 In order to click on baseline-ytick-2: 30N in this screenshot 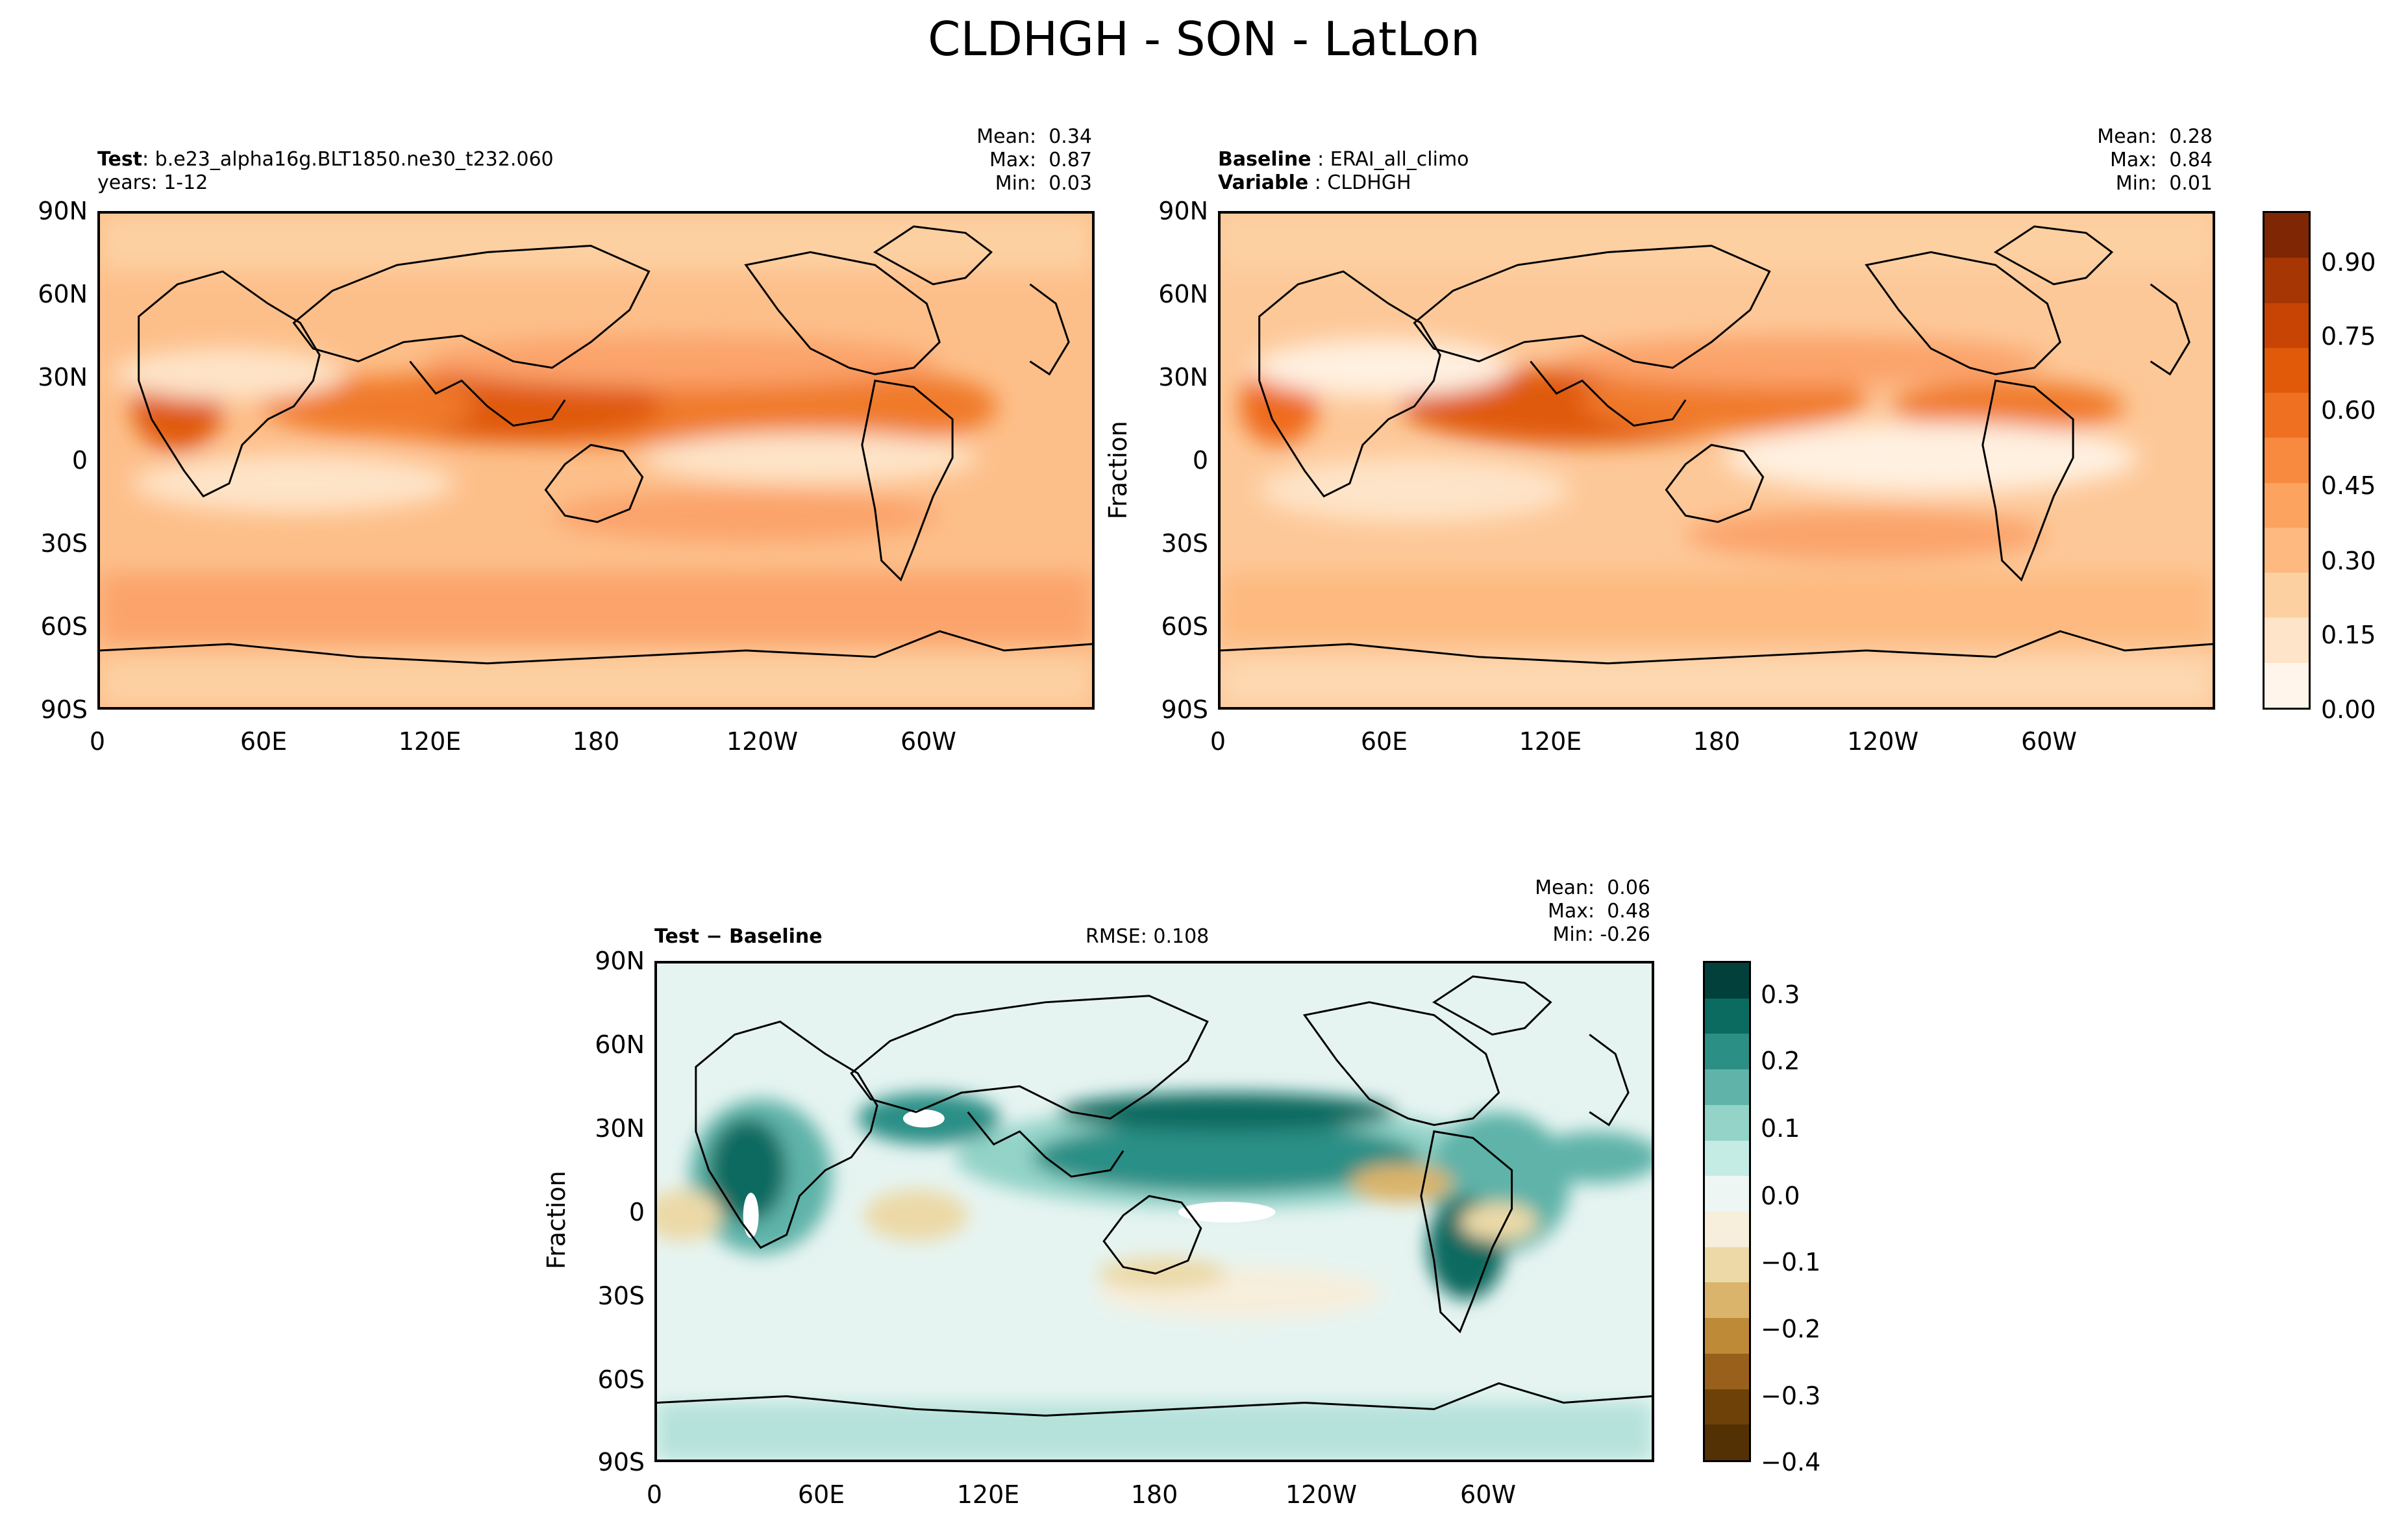, I will do `click(1183, 377)`.